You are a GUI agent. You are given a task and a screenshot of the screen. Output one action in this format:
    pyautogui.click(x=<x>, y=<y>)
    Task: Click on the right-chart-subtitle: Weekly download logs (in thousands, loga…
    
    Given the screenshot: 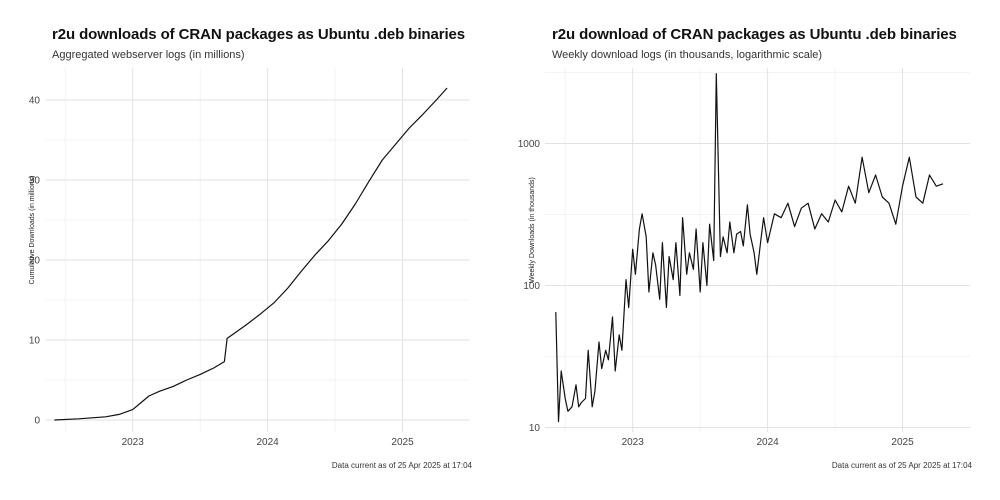 What is the action you would take?
    pyautogui.click(x=687, y=55)
    